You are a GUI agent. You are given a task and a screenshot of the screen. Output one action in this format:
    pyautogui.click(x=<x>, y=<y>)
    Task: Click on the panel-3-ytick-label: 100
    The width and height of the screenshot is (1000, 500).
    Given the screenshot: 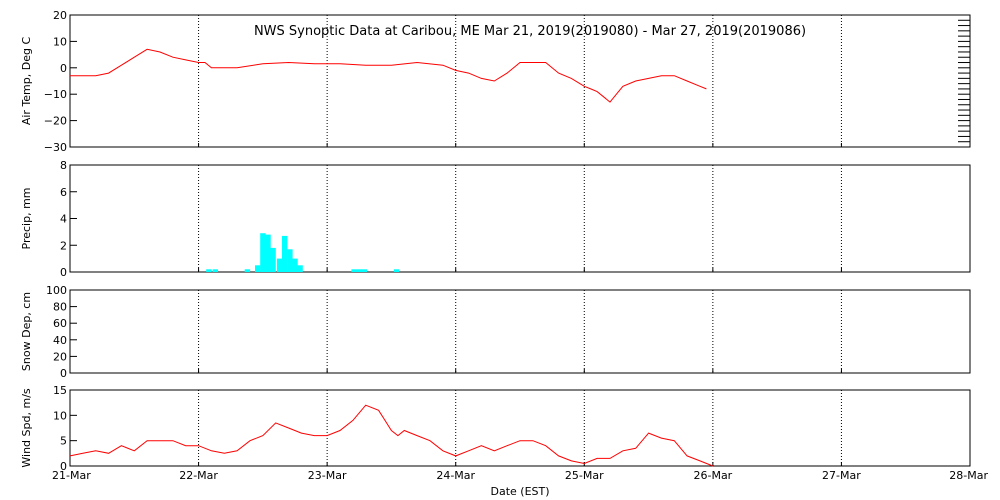 What is the action you would take?
    pyautogui.click(x=56, y=290)
    